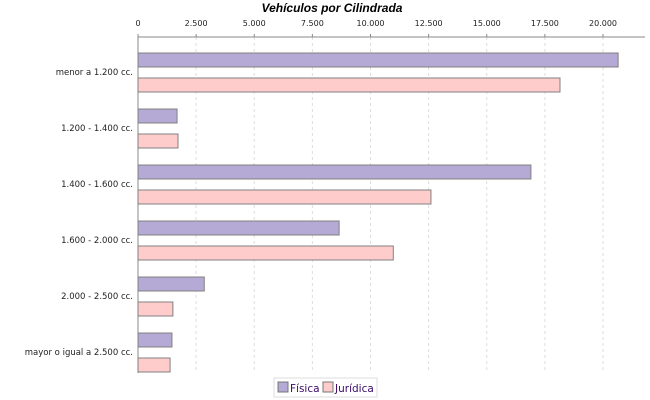 This screenshot has width=650, height=400. I want to click on tick-label: 10.000, so click(371, 23).